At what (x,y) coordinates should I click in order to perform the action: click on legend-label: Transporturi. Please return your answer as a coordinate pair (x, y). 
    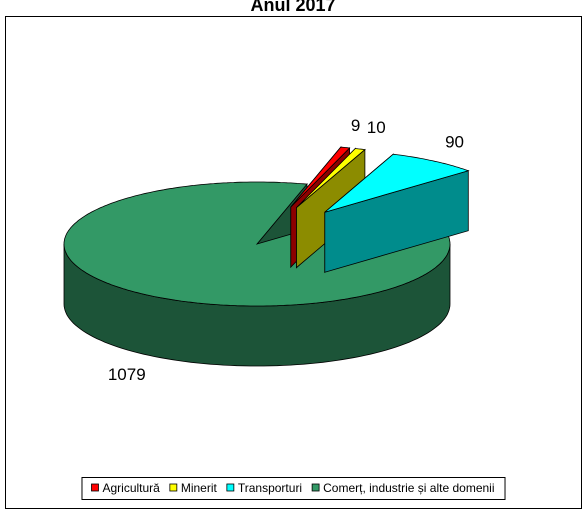
    Looking at the image, I should click on (270, 488).